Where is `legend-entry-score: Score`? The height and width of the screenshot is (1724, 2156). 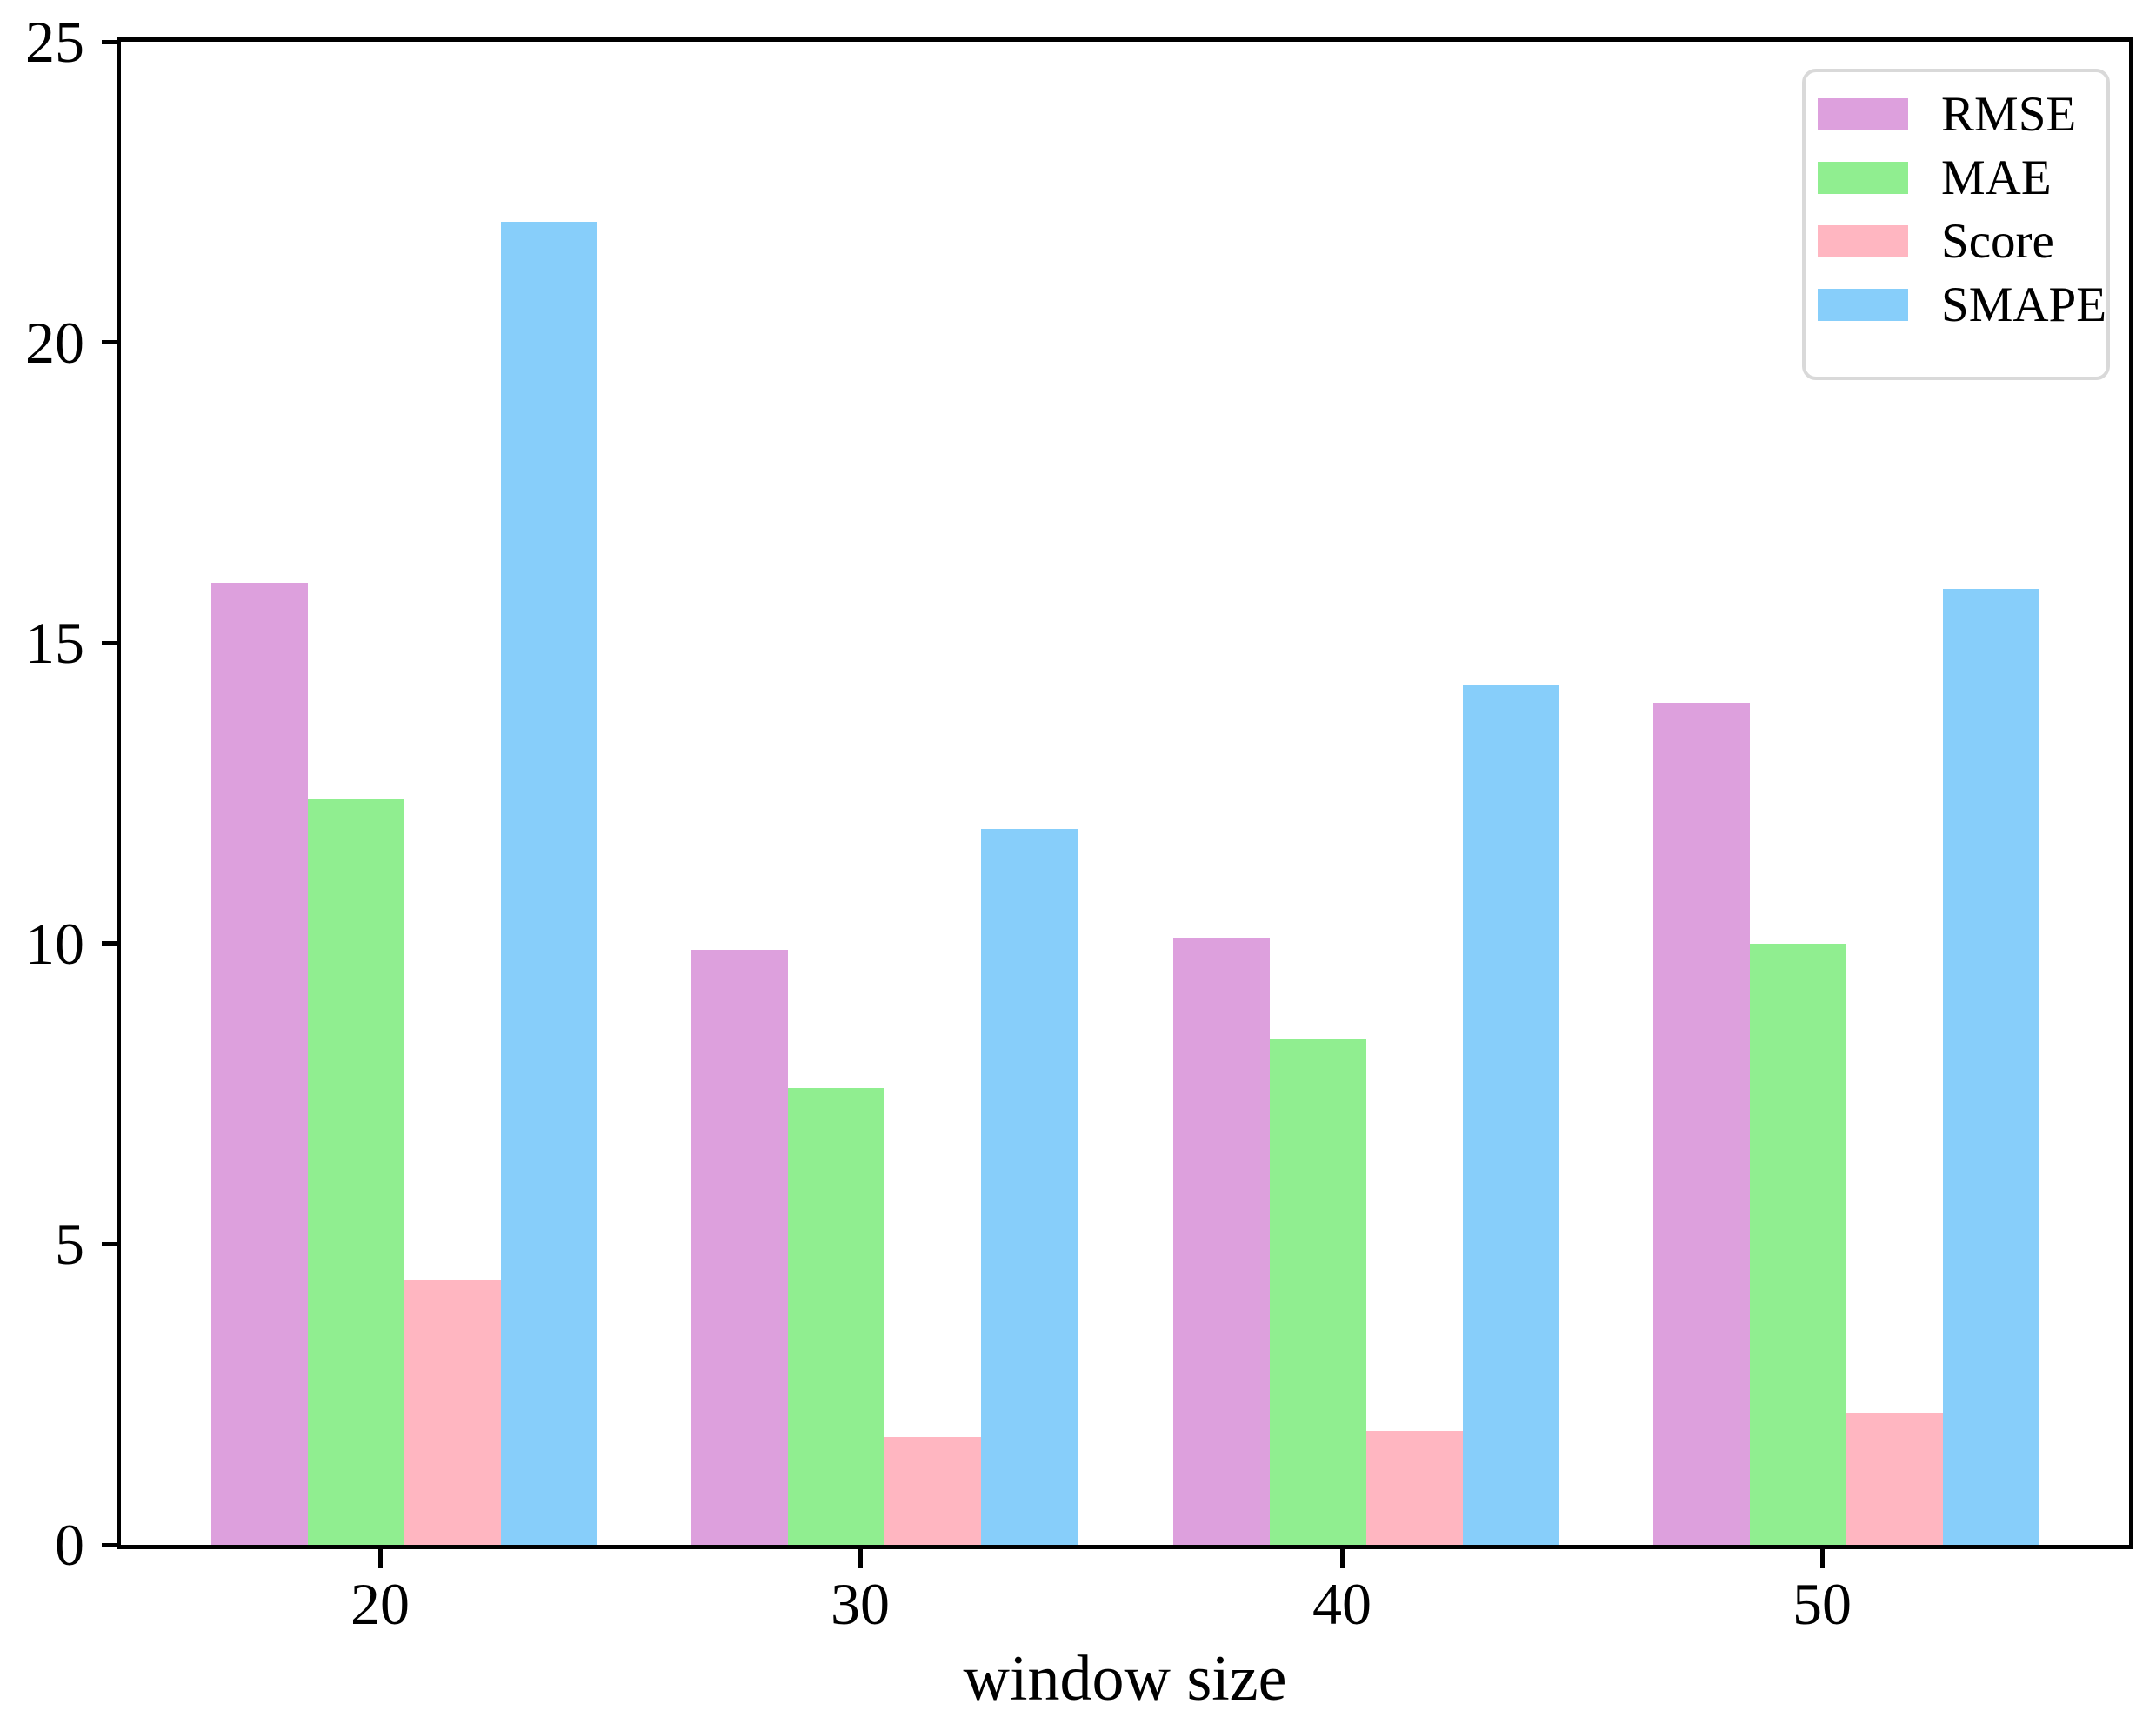
legend-entry-score: Score is located at coordinates (1962, 242).